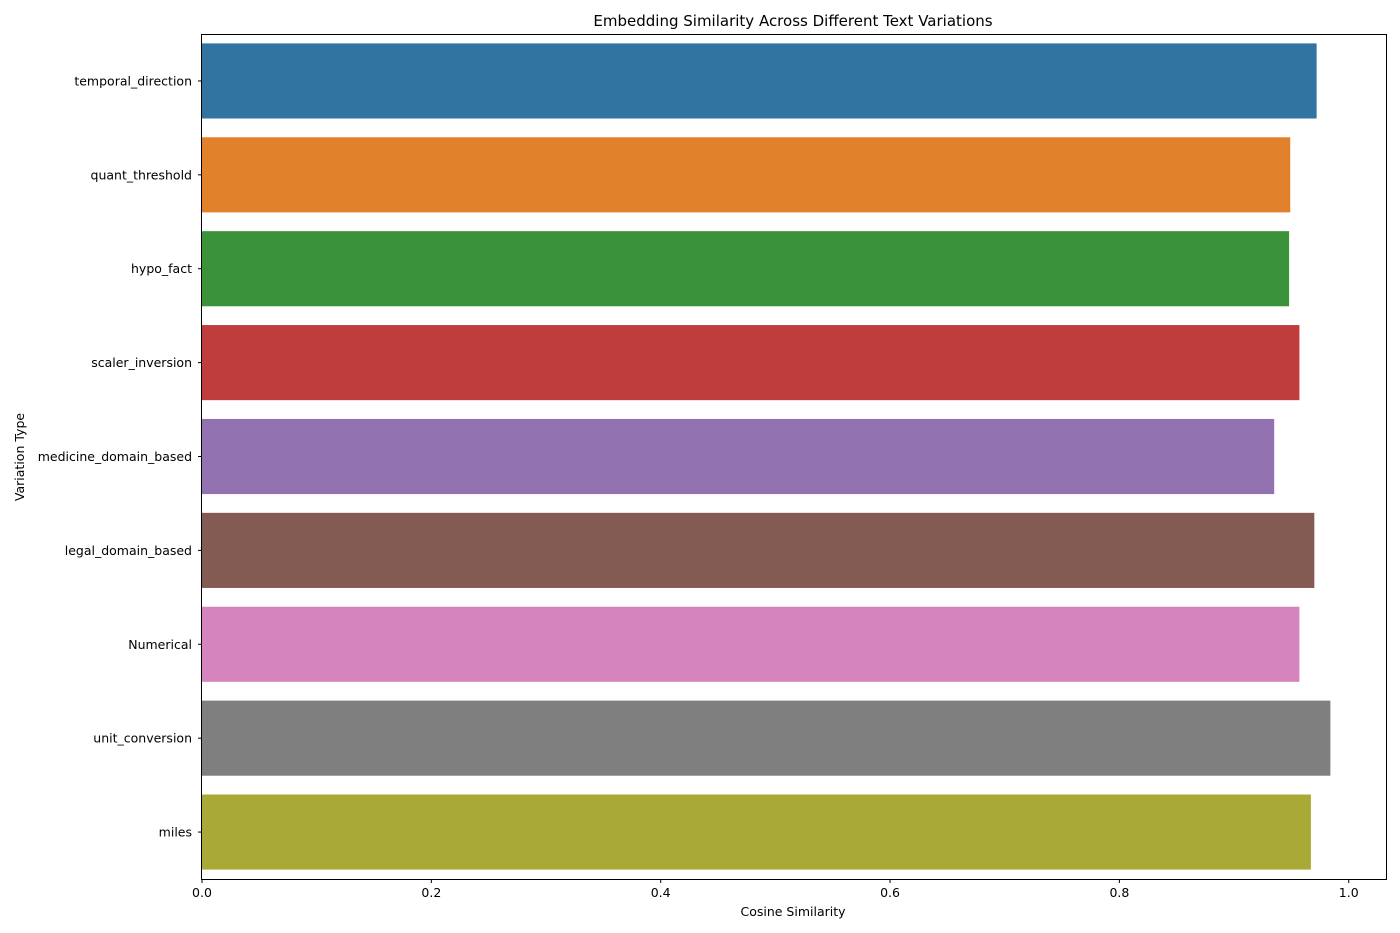 This screenshot has height=933, width=1400. Describe the element at coordinates (115, 456) in the screenshot. I see `y-tick-label: medicine_domain_based` at that location.